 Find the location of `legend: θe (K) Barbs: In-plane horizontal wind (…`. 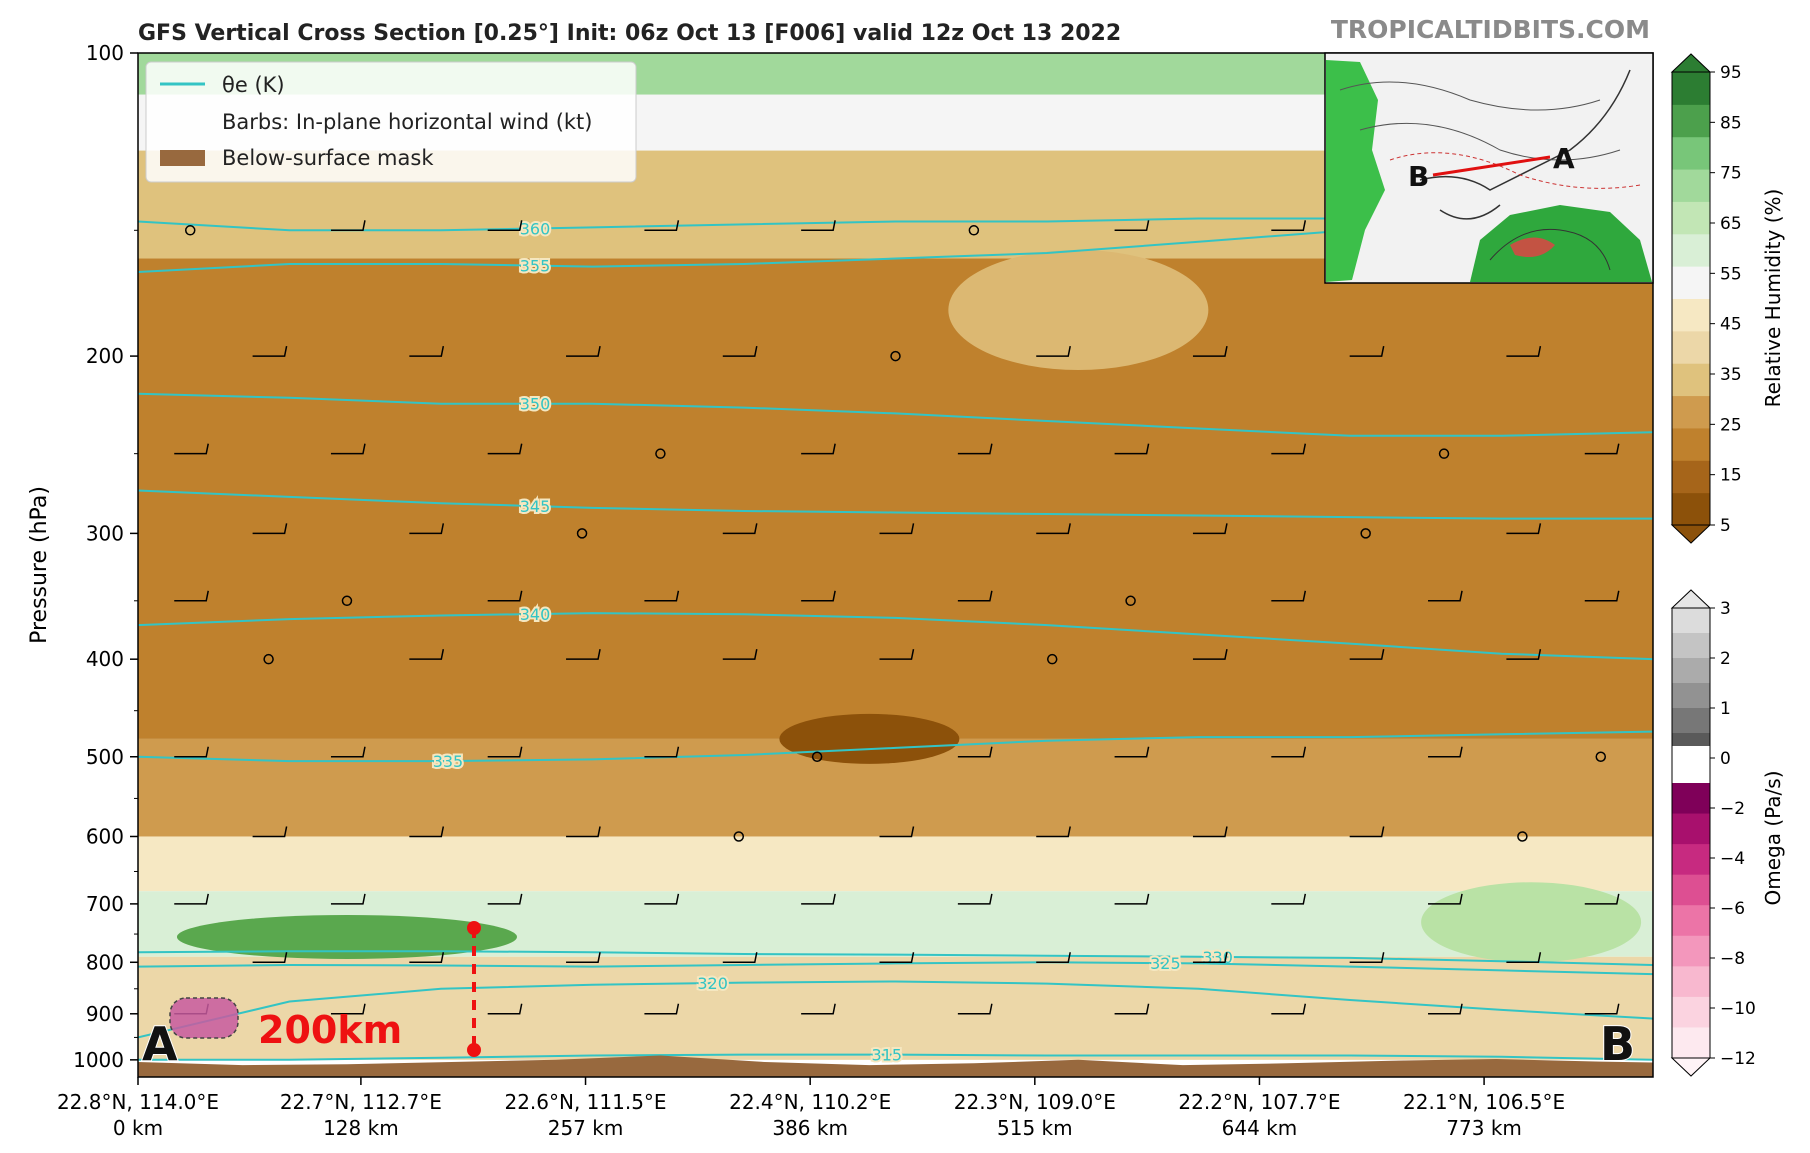

legend: θe (K) Barbs: In-plane horizontal wind (… is located at coordinates (391, 122).